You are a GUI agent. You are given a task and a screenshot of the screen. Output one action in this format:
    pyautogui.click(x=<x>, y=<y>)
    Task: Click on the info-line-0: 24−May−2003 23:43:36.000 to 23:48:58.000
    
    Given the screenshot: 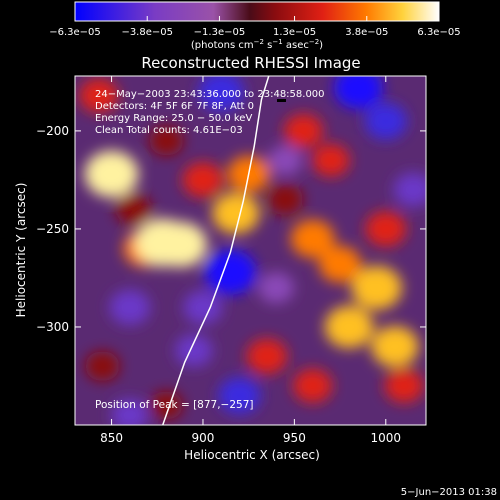 What is the action you would take?
    pyautogui.click(x=210, y=94)
    